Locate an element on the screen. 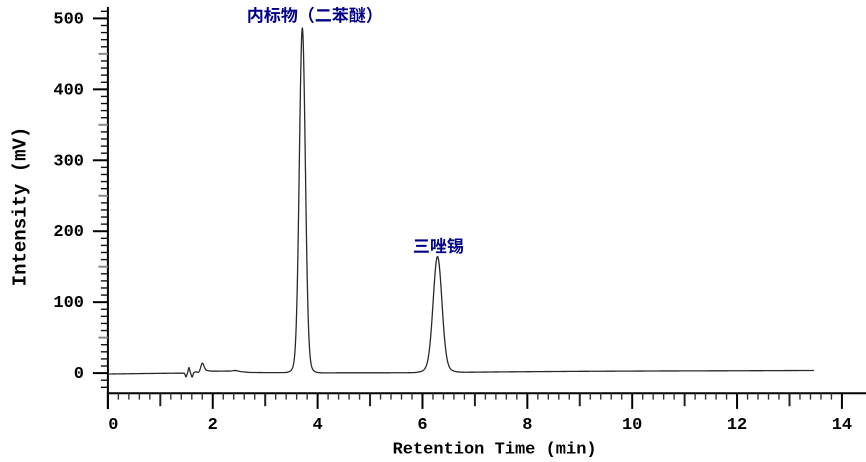  svg-text: Intensity (mV) is located at coordinates (21, 207).